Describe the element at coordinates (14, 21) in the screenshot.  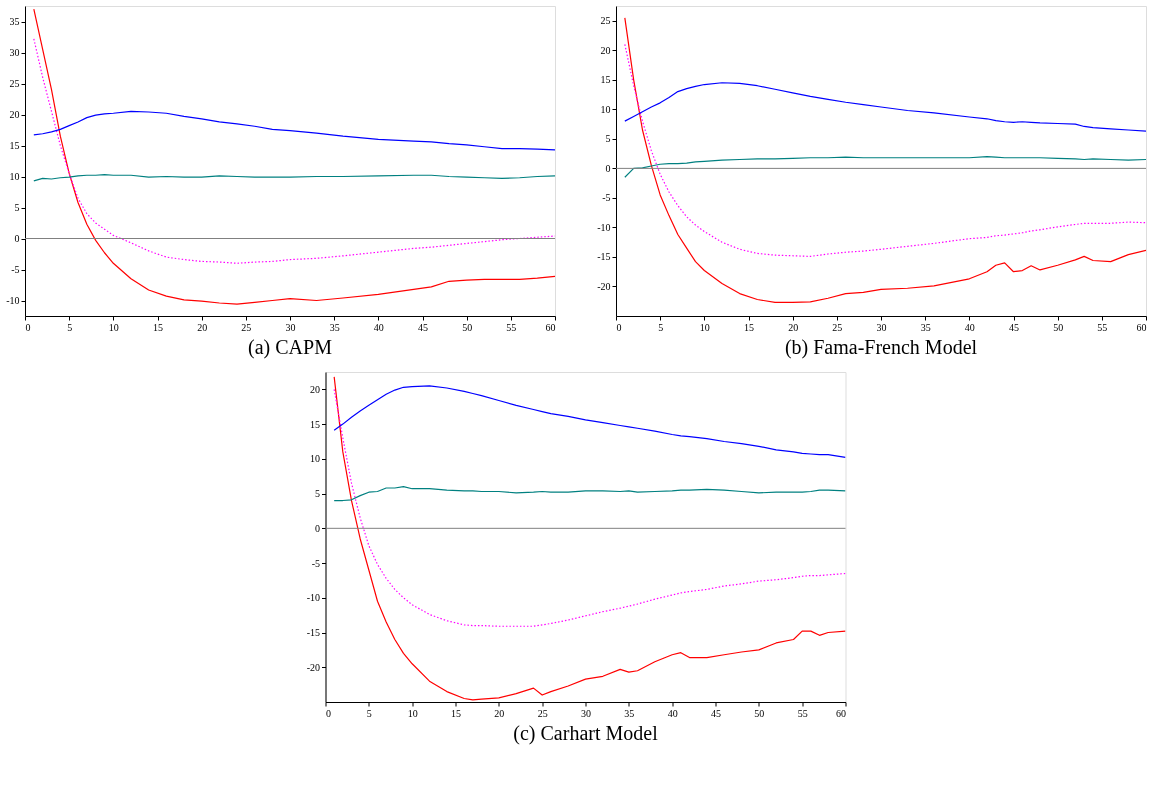
I see `y-tick-label: 35` at that location.